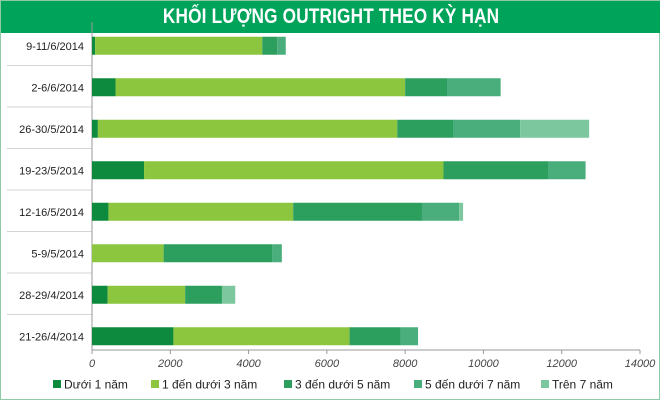 This screenshot has height=401, width=660. I want to click on x-tick-label: 14000, so click(640, 364).